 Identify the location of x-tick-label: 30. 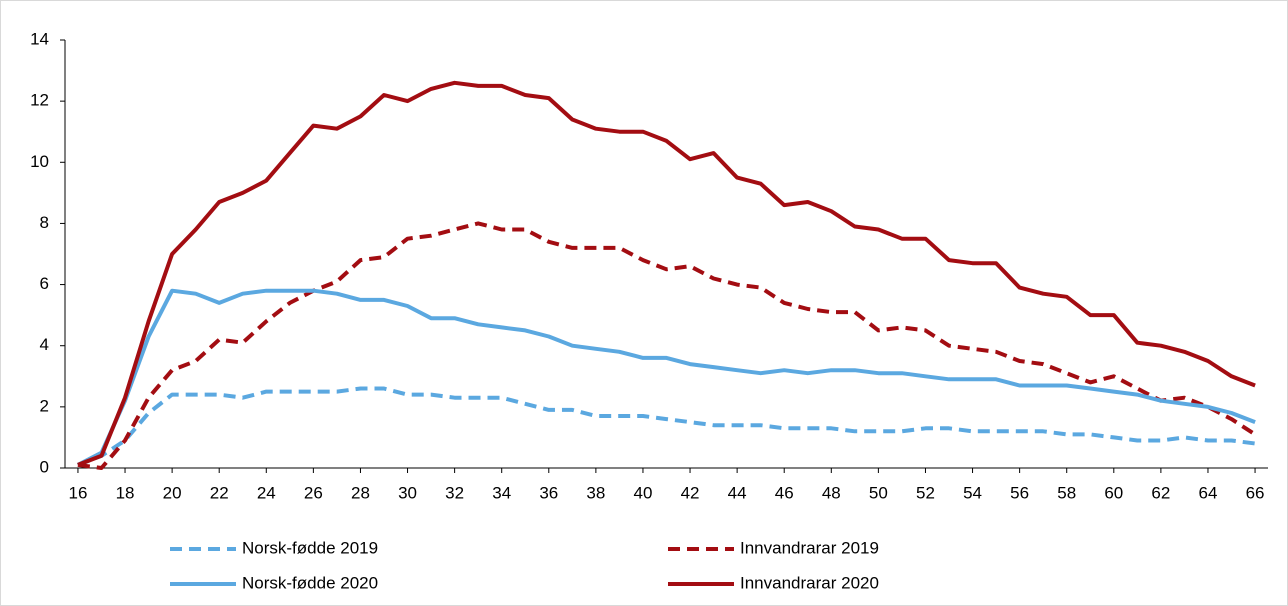
(407, 492).